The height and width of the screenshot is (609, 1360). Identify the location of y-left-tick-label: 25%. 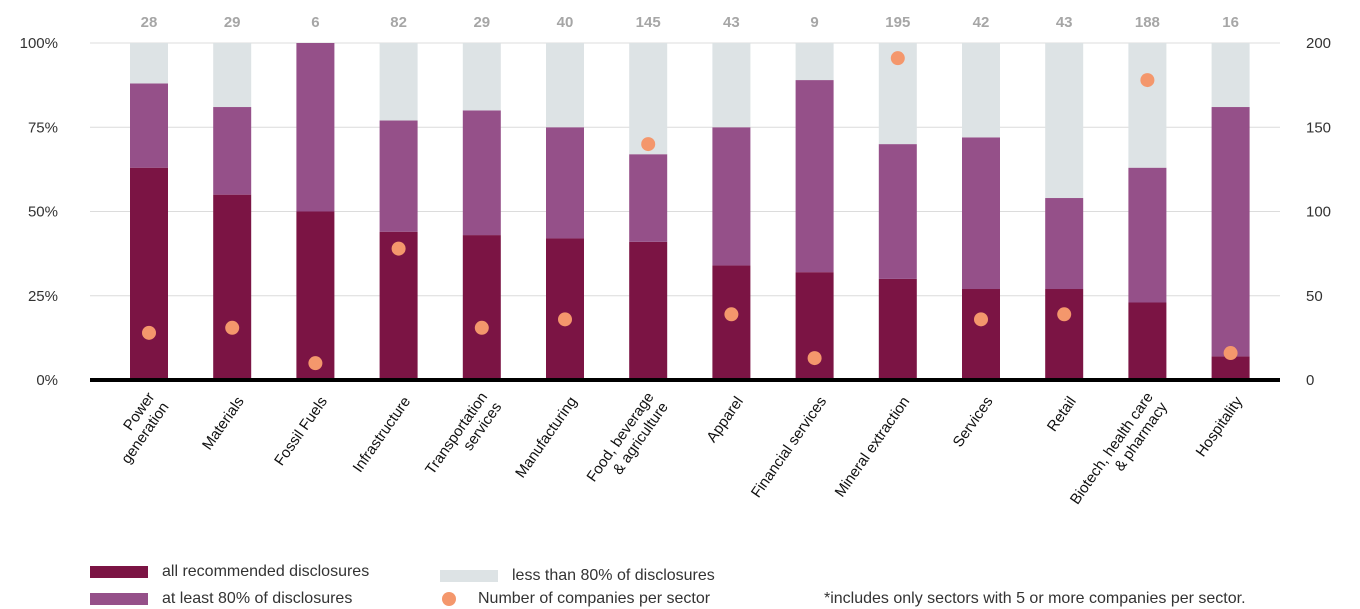
(43, 296).